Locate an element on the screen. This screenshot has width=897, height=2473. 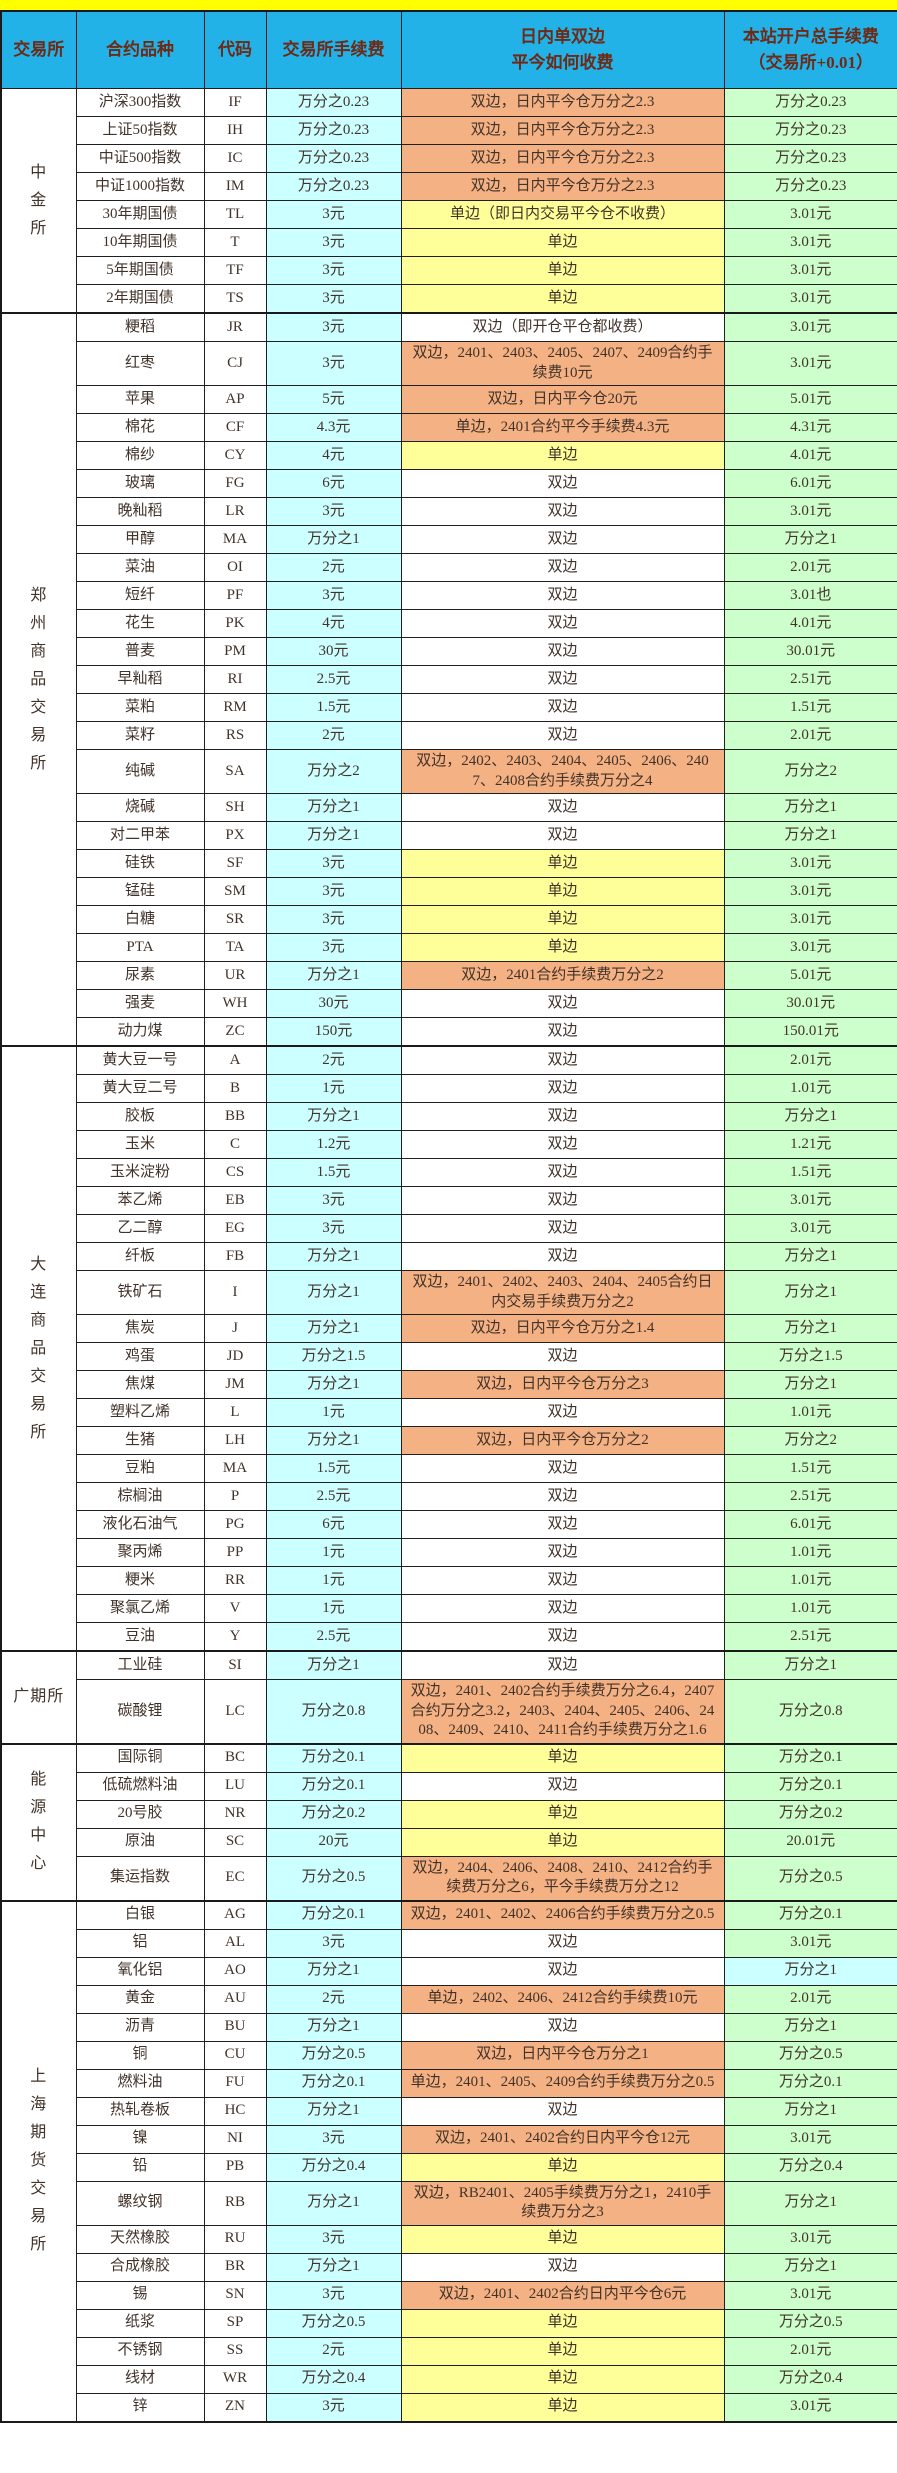
total-cell: 1.01元 is located at coordinates (810, 1552).